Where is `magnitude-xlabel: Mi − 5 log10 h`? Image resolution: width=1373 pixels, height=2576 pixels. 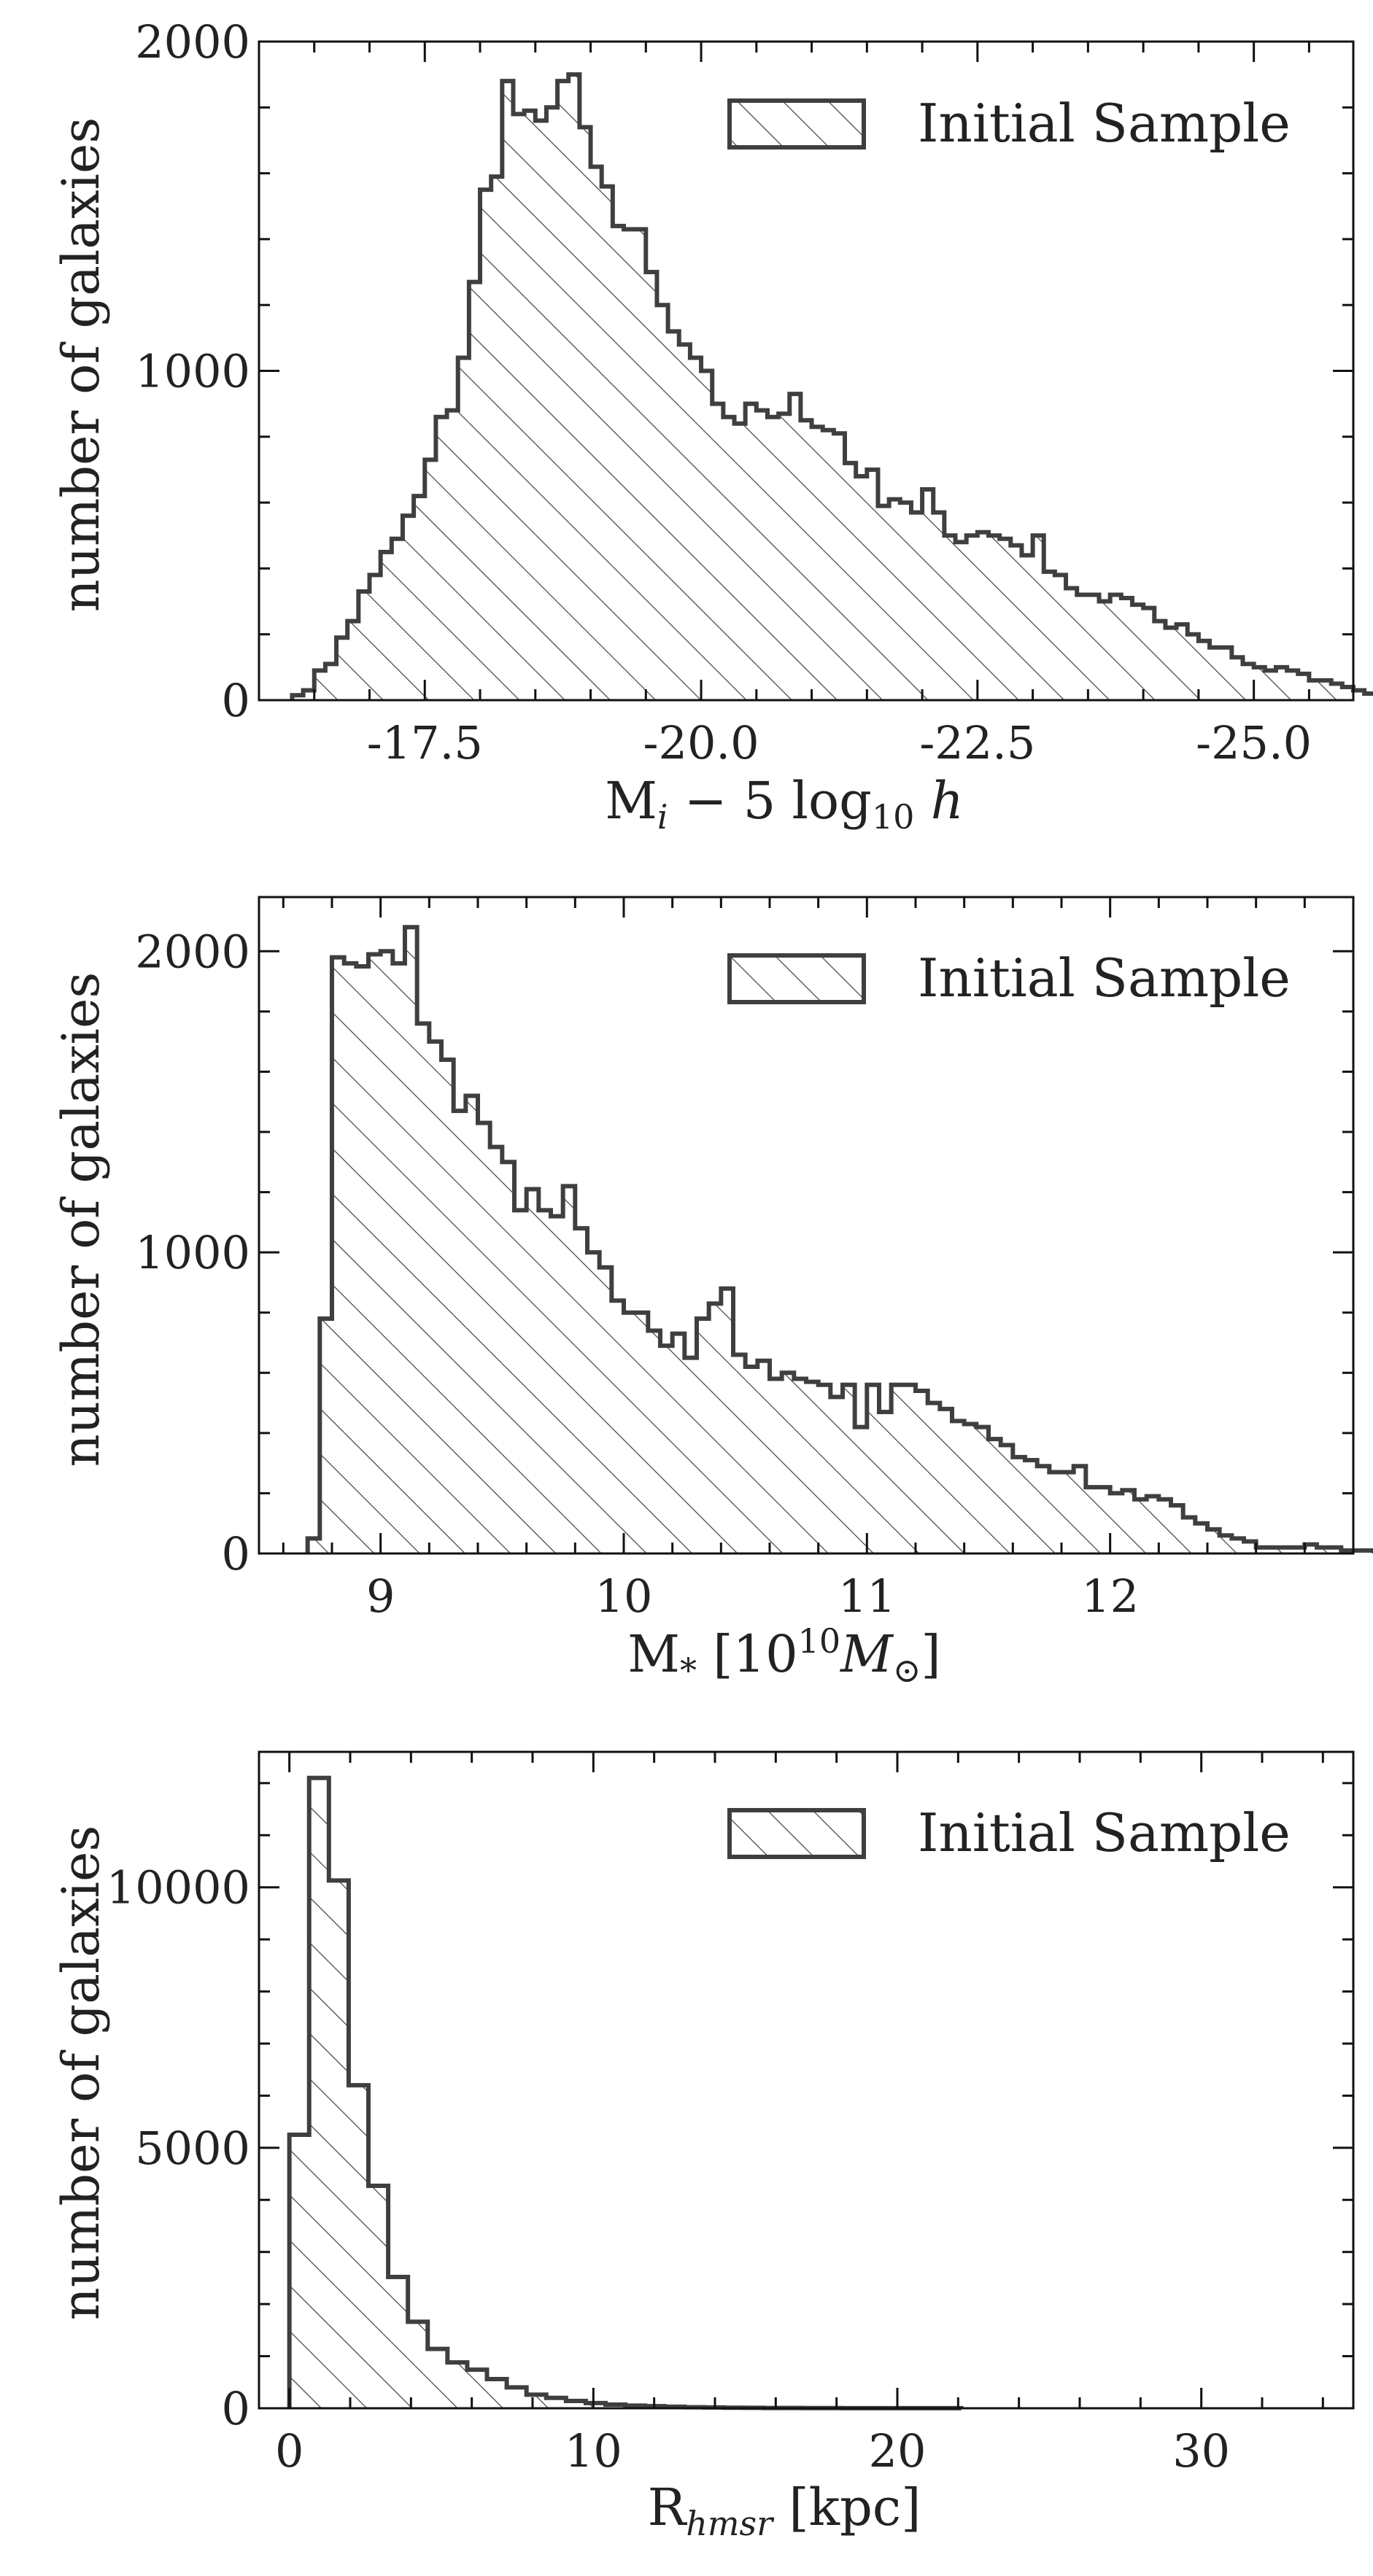
magnitude-xlabel: Mi − 5 log10 h is located at coordinates (785, 804).